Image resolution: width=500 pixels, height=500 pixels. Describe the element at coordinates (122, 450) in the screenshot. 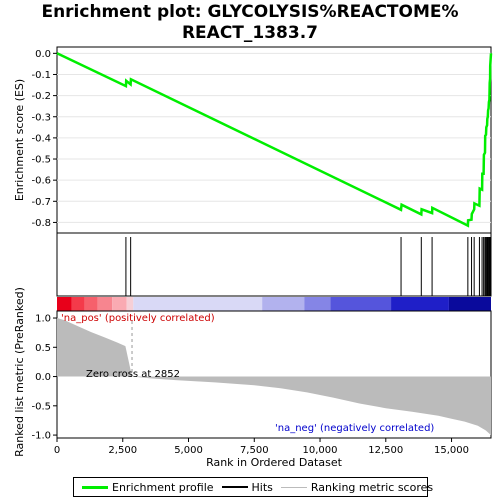

I see `x-tick-label: 2,500` at that location.